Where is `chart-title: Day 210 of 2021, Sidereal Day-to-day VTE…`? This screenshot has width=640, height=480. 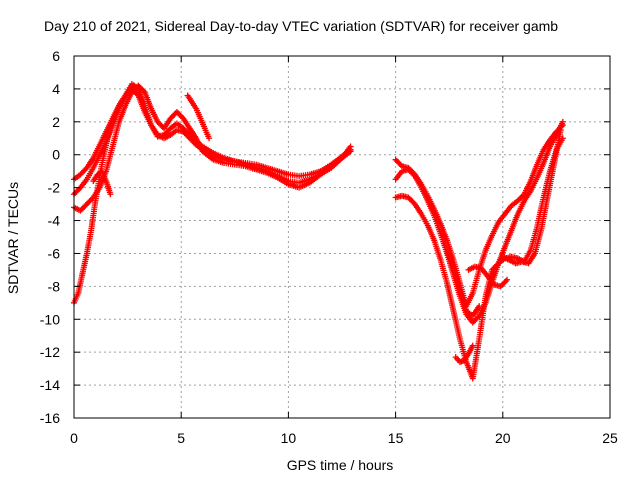 chart-title: Day 210 of 2021, Sidereal Day-to-day VTE… is located at coordinates (301, 26).